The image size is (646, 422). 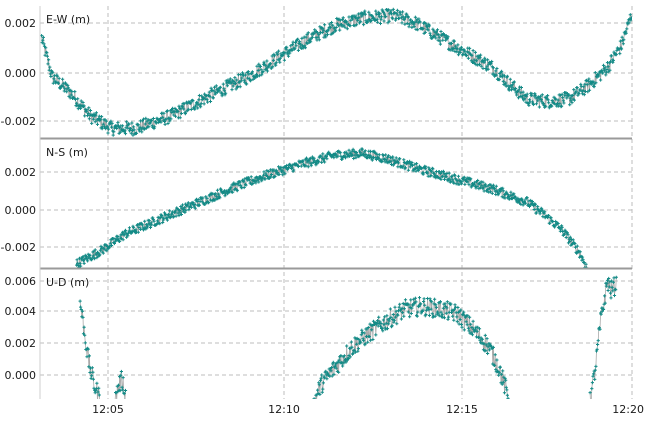 I want to click on y-tick-label: 0.002, so click(x=21, y=172).